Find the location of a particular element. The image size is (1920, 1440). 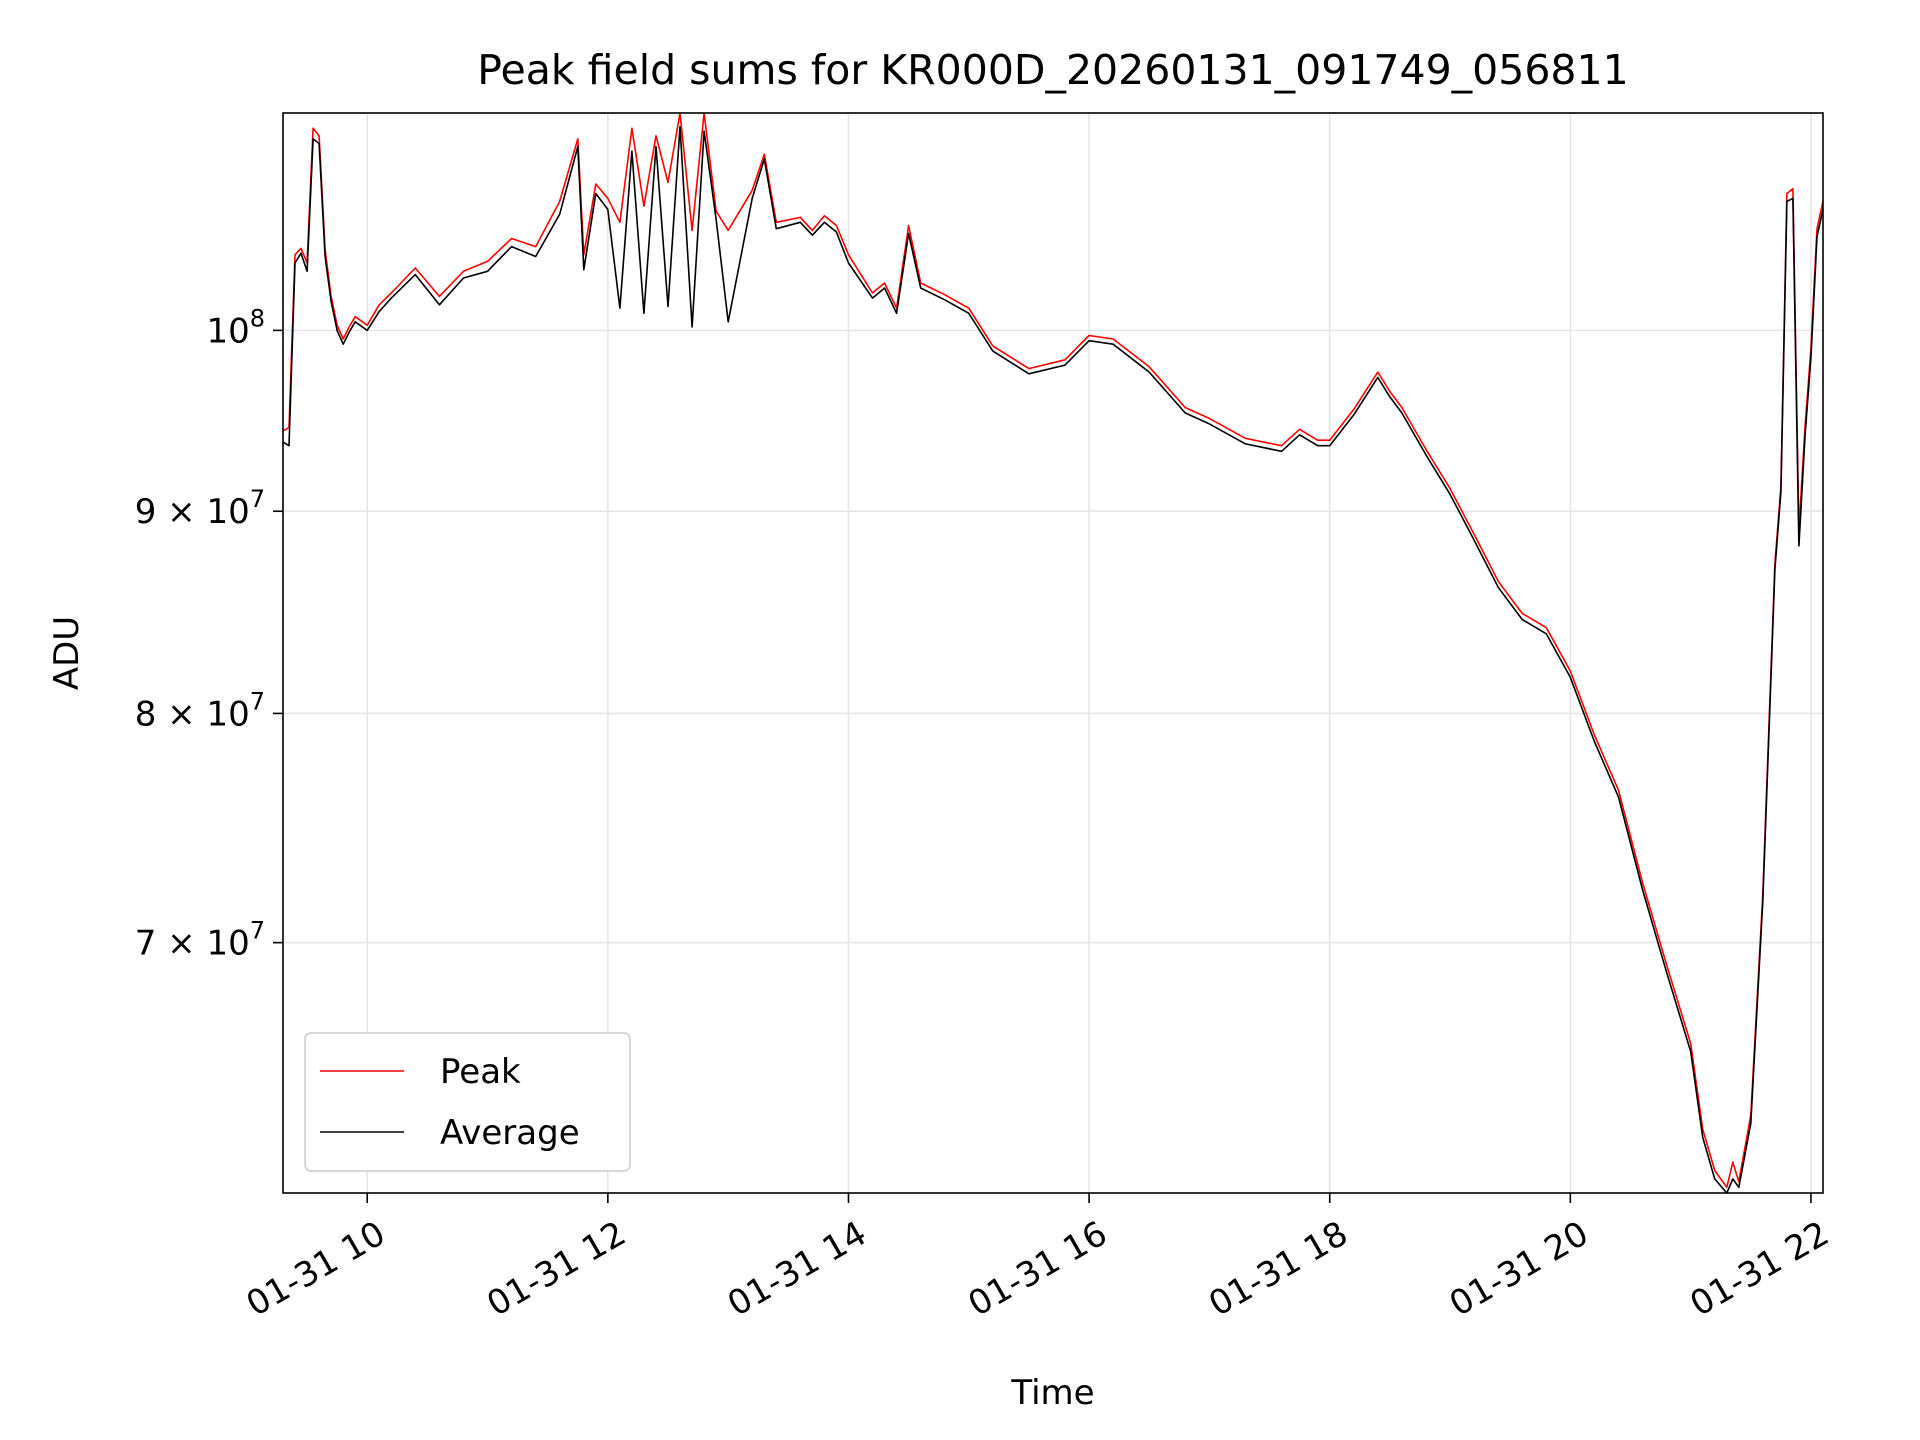

legend: Peak Average is located at coordinates (467, 1102).